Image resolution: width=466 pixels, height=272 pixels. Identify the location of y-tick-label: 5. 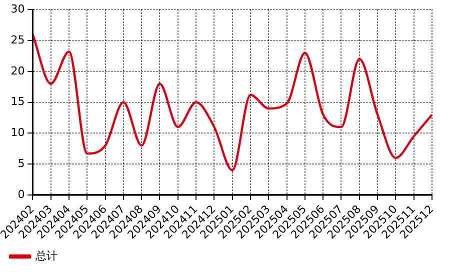
(21, 163).